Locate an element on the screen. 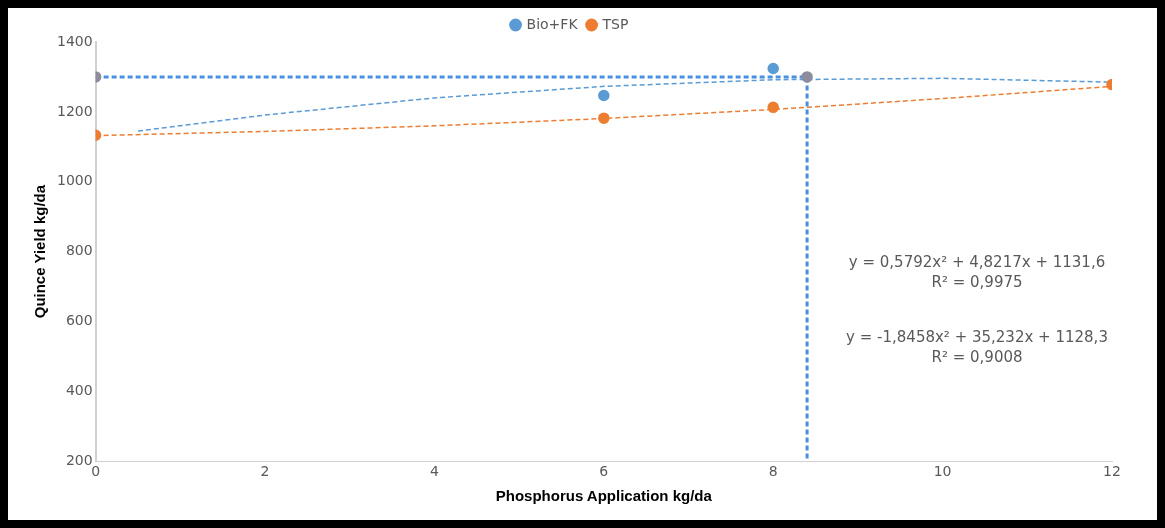 This screenshot has height=528, width=1165. annotation: R² = 0,9975 is located at coordinates (977, 281).